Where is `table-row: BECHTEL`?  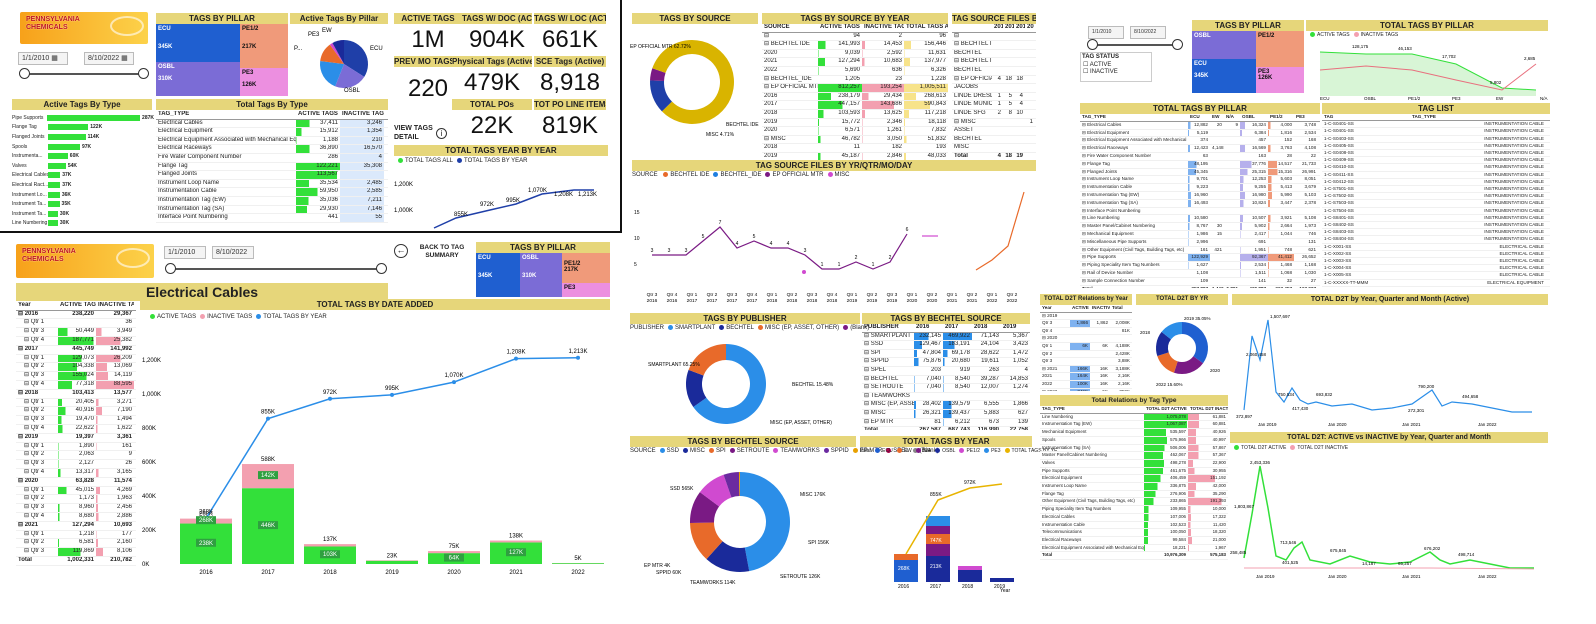 table-row: BECHTEL is located at coordinates (994, 140).